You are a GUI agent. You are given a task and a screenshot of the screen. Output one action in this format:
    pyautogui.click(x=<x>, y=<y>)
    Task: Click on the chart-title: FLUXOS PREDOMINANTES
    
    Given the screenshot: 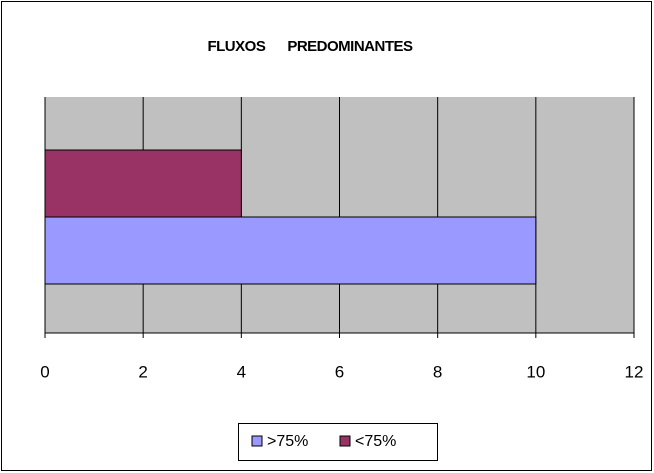 What is the action you would take?
    pyautogui.click(x=310, y=46)
    